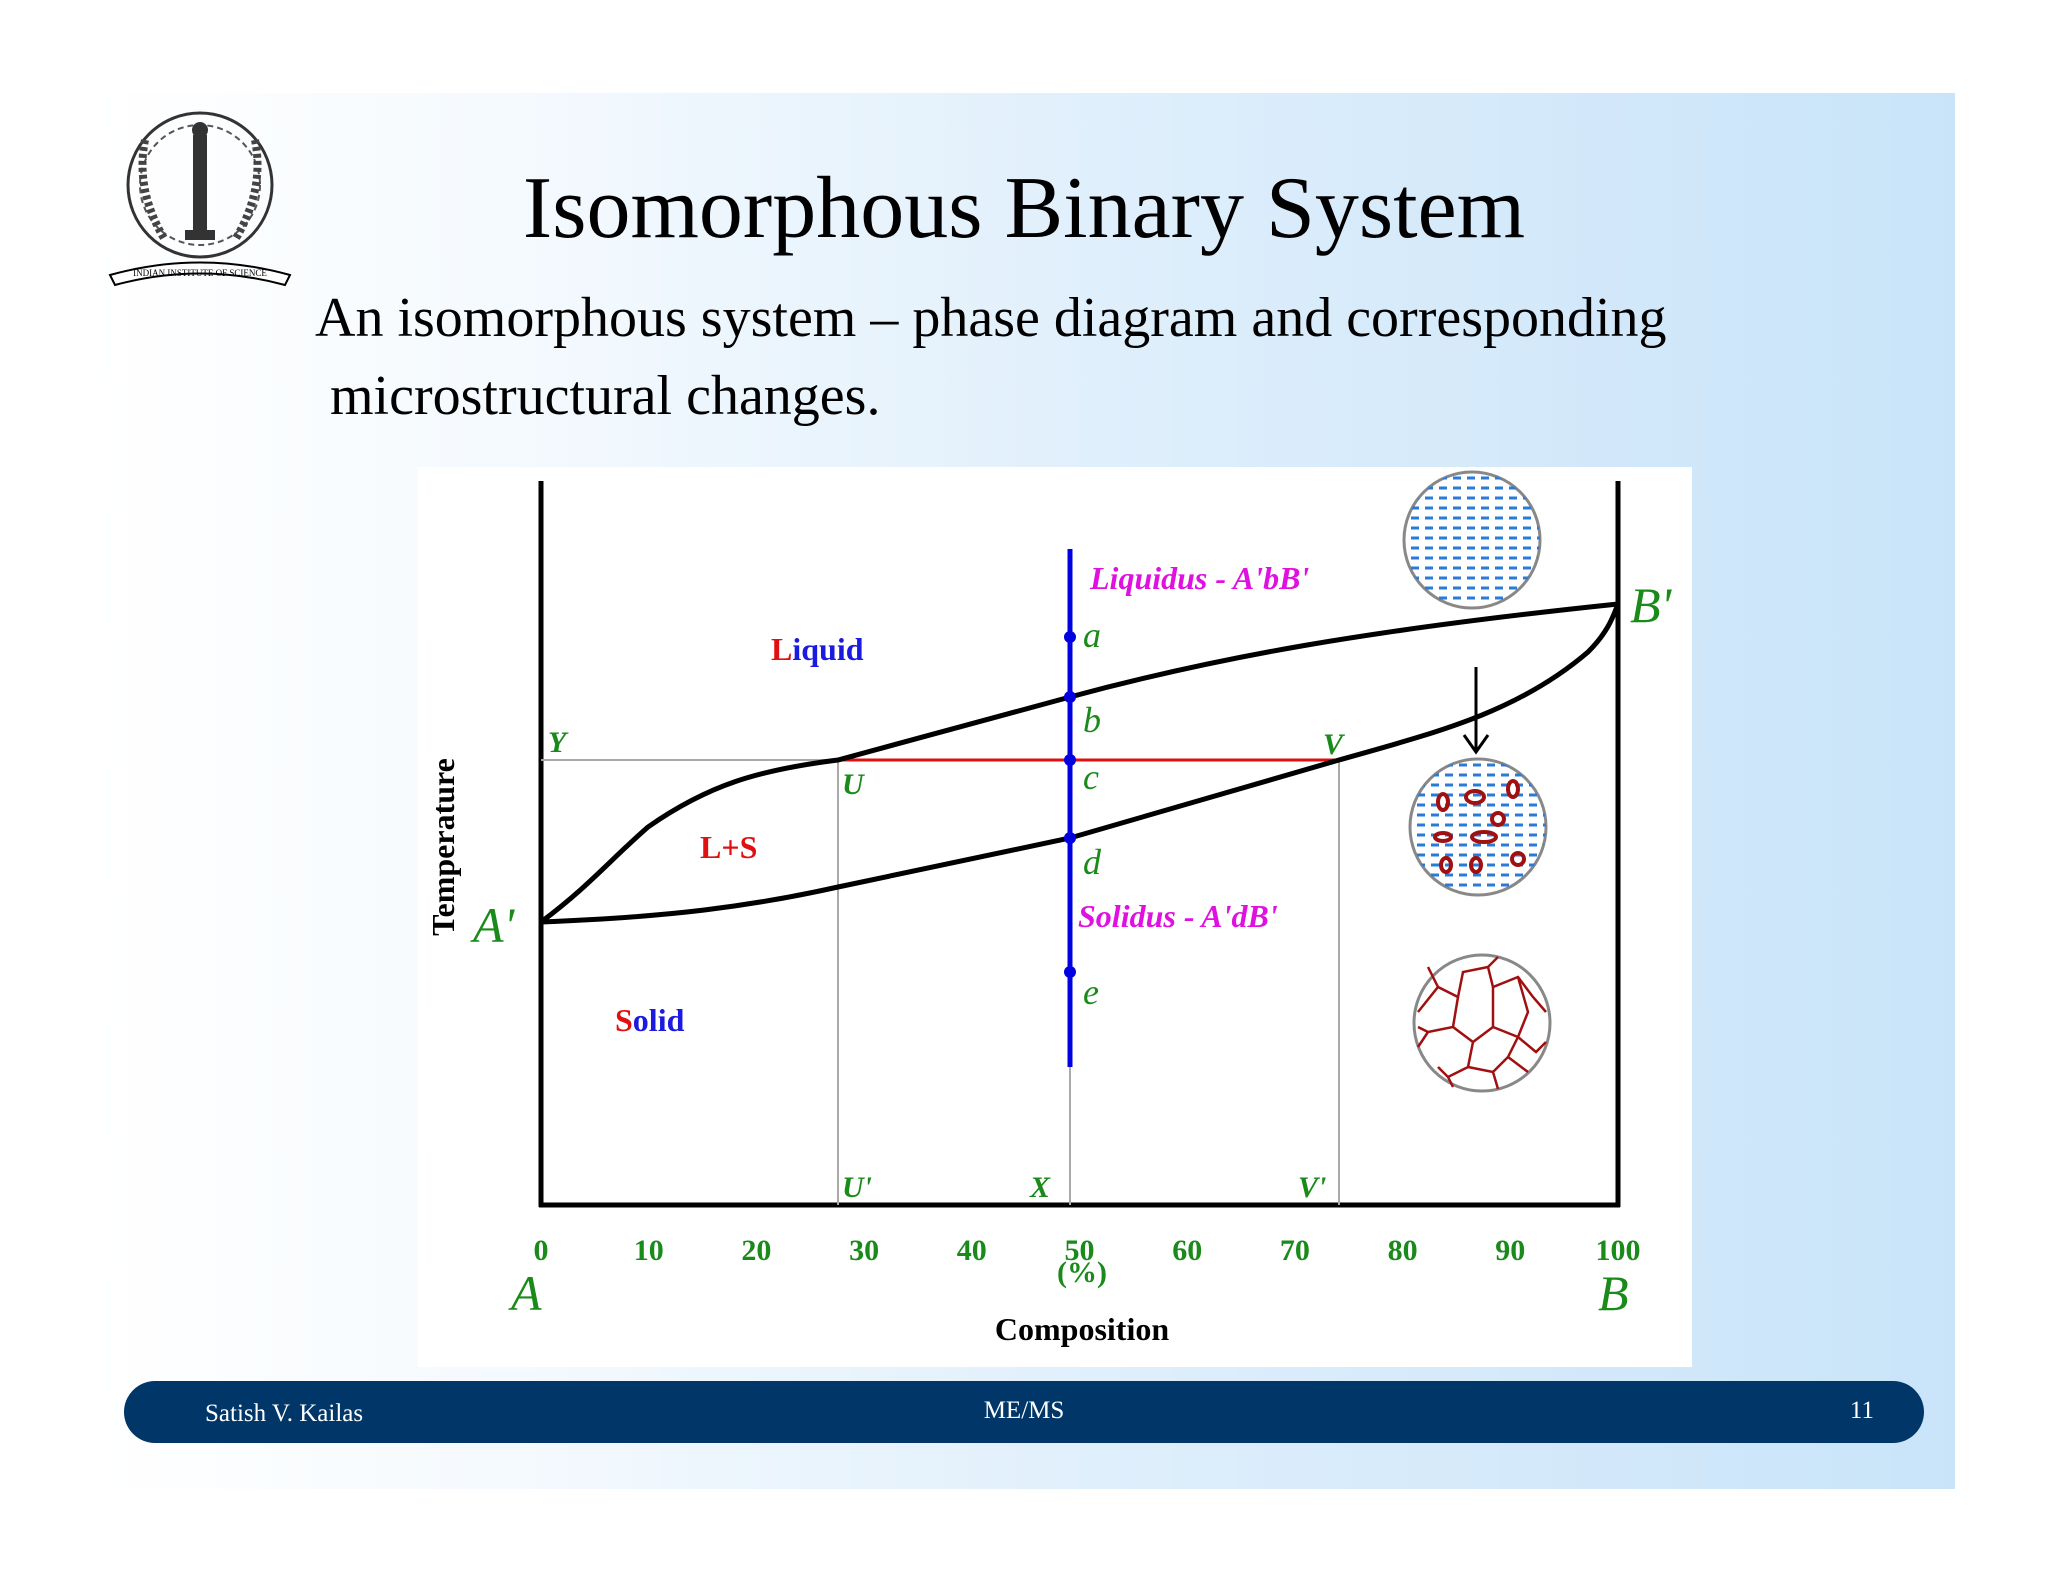  Describe the element at coordinates (1070, 838) in the screenshot. I see `point-d` at that location.